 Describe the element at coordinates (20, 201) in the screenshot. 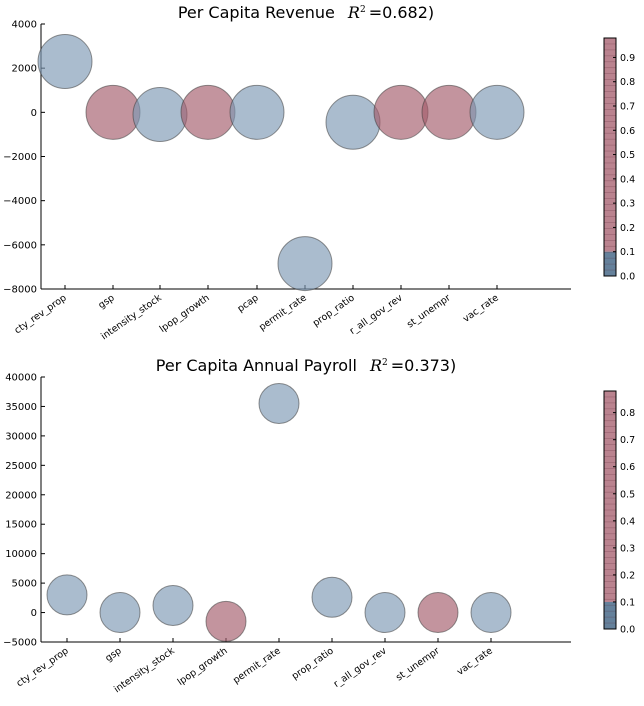

I see `y-tick-label: −4000` at that location.